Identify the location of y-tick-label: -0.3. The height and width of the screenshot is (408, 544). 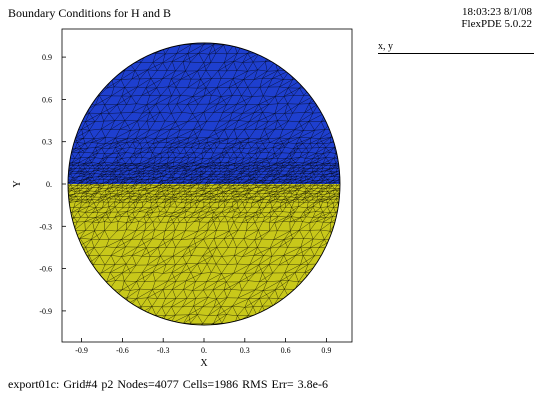
(45, 226).